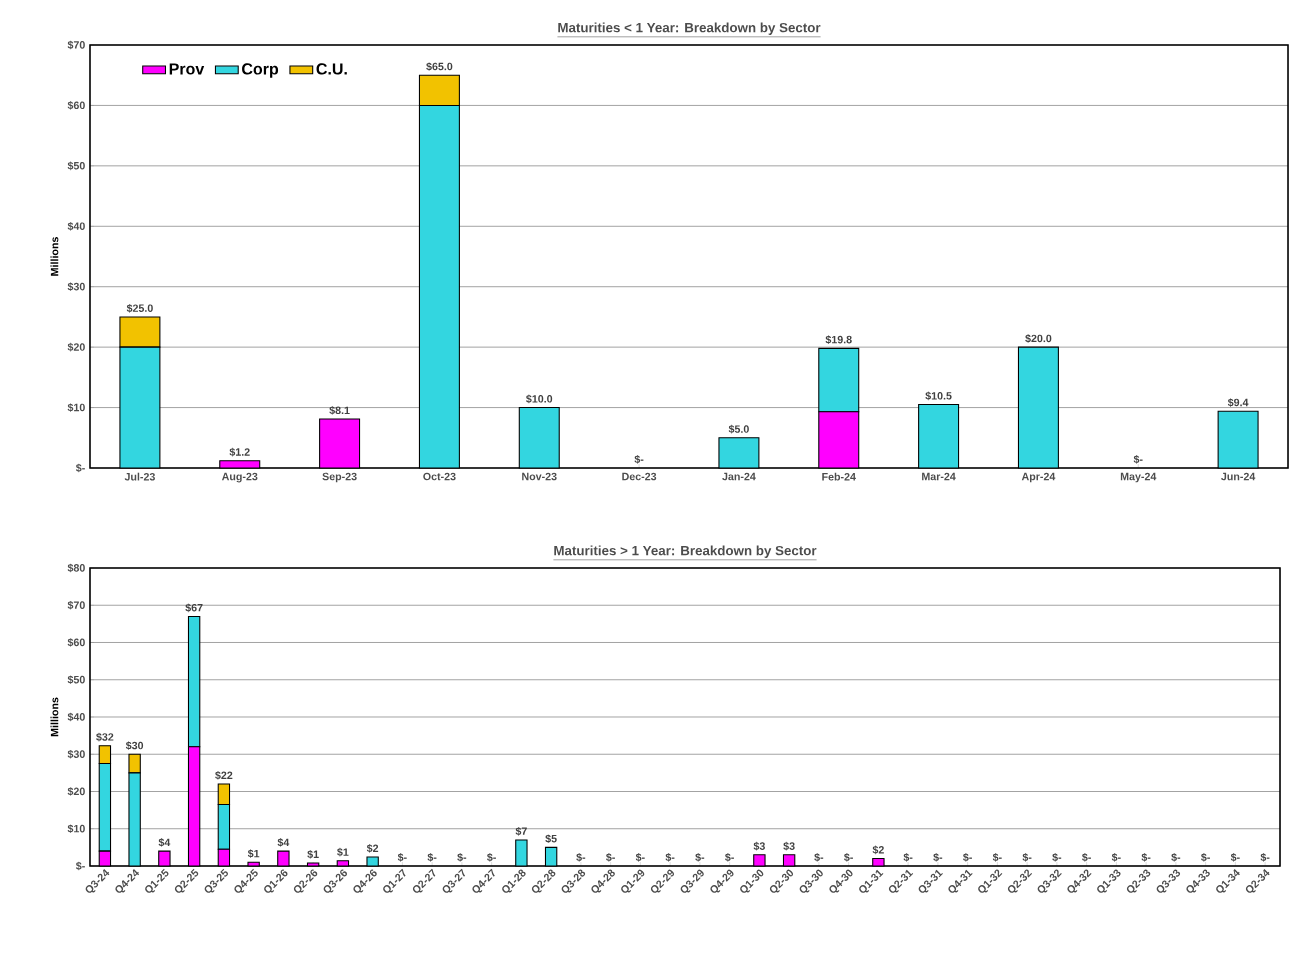  What do you see at coordinates (838, 340) in the screenshot?
I see `total-label: $19.8` at bounding box center [838, 340].